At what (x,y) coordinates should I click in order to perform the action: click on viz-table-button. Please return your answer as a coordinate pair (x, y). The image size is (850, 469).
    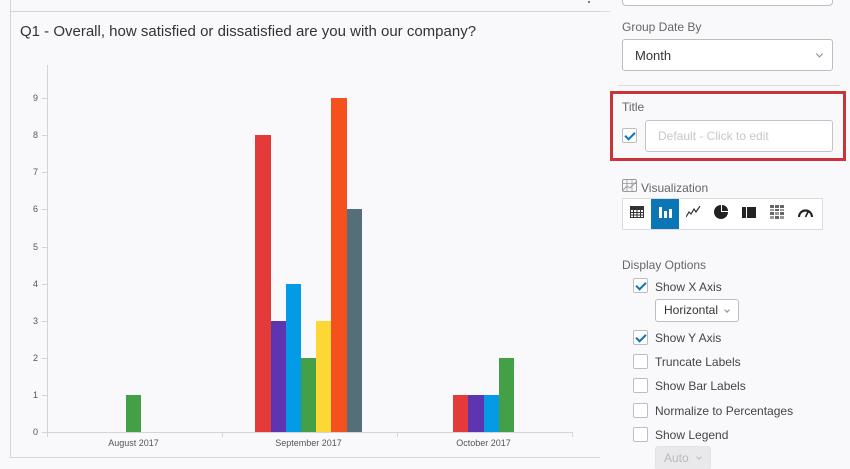
    Looking at the image, I should click on (637, 214).